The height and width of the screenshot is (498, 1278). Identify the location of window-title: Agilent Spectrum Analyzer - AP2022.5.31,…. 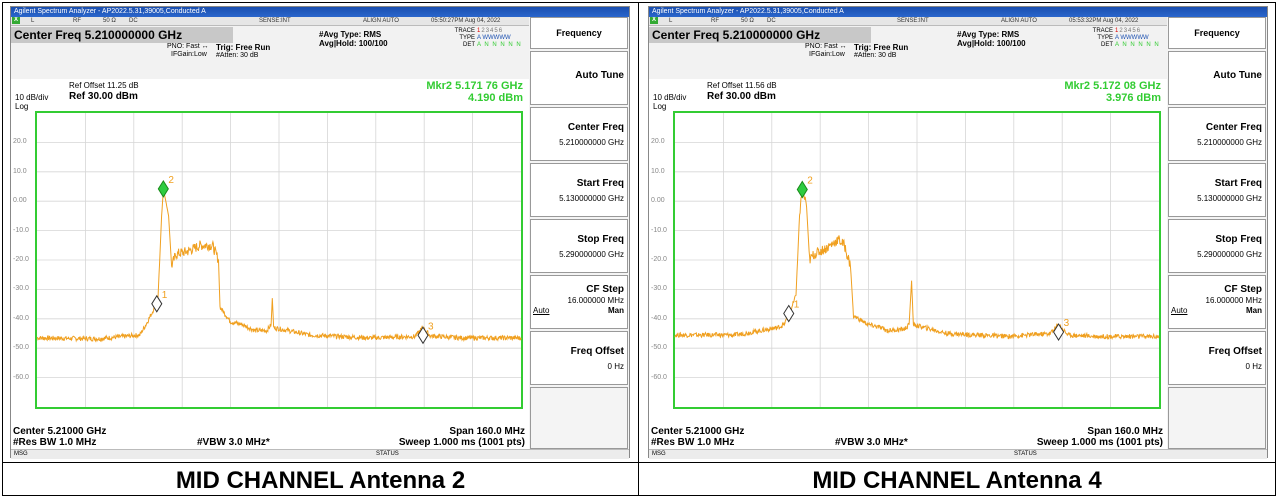
(958, 12).